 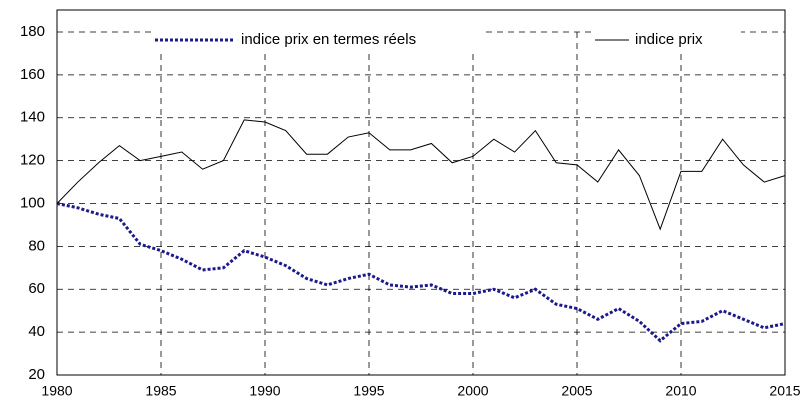 I want to click on y-tick-label: 180, so click(x=32, y=31).